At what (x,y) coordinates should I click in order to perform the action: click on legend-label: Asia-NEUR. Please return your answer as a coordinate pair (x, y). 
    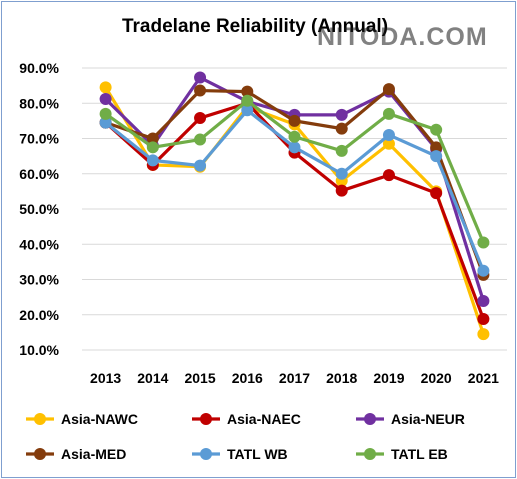
    Looking at the image, I should click on (428, 419).